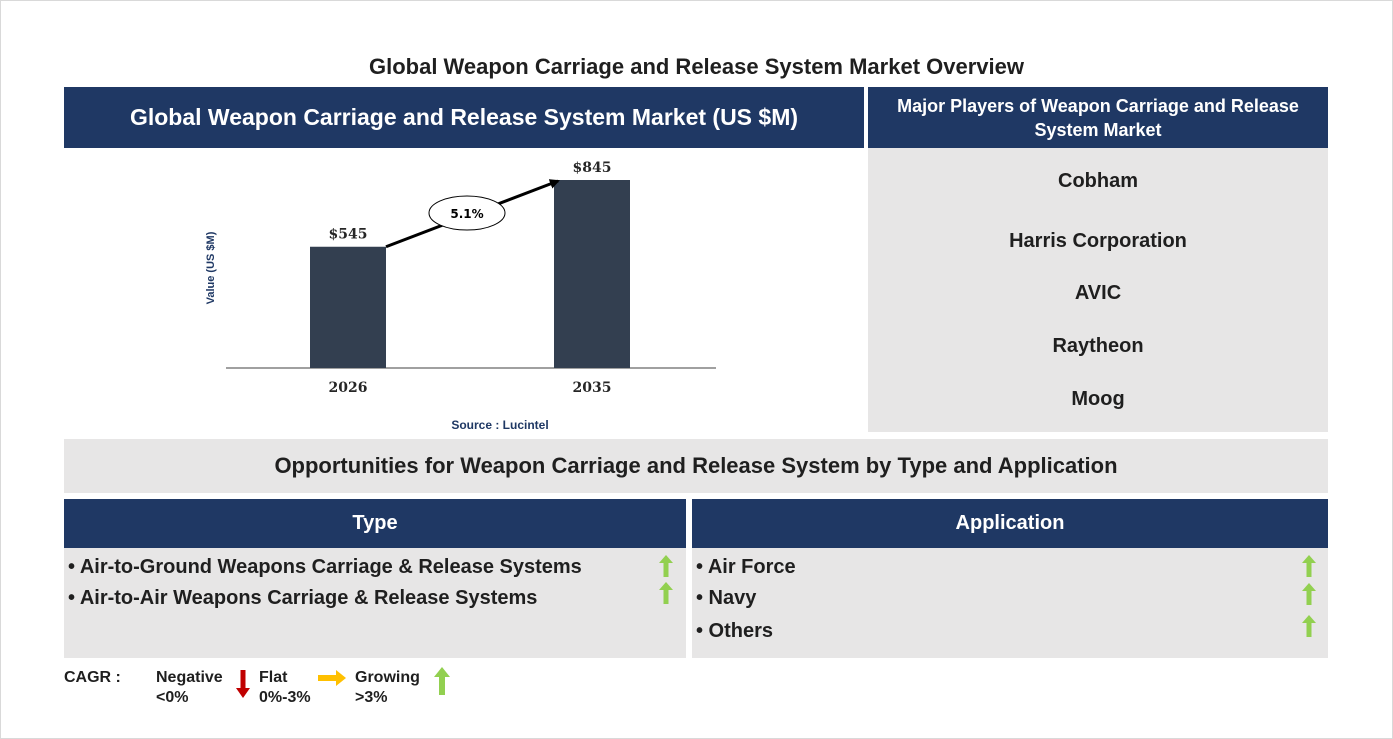 The height and width of the screenshot is (739, 1393). I want to click on legend-flat: Flat 0%-3%, so click(285, 688).